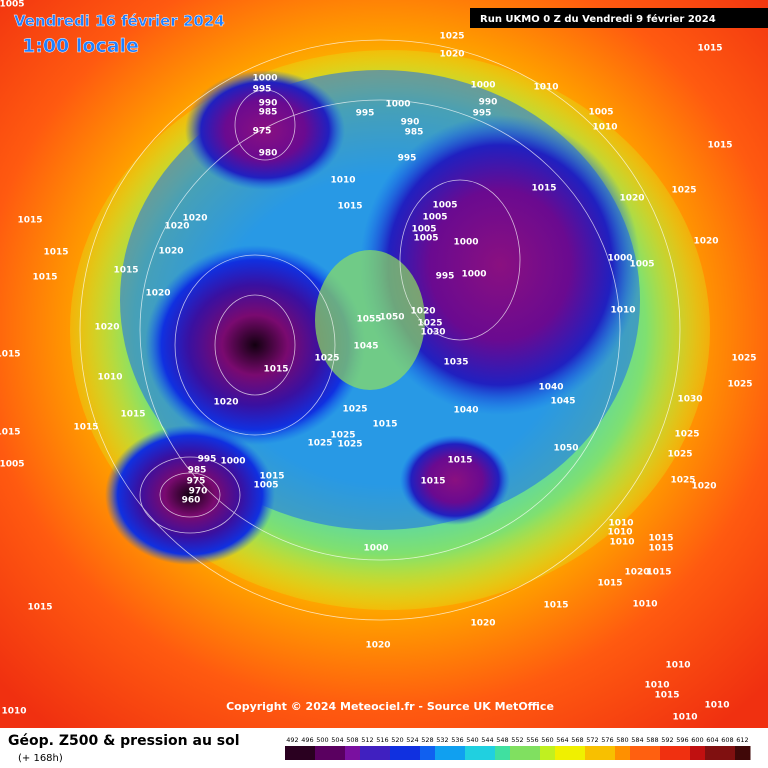 The image size is (768, 768). What do you see at coordinates (547, 740) in the screenshot?
I see `colorbar-tick: 560` at bounding box center [547, 740].